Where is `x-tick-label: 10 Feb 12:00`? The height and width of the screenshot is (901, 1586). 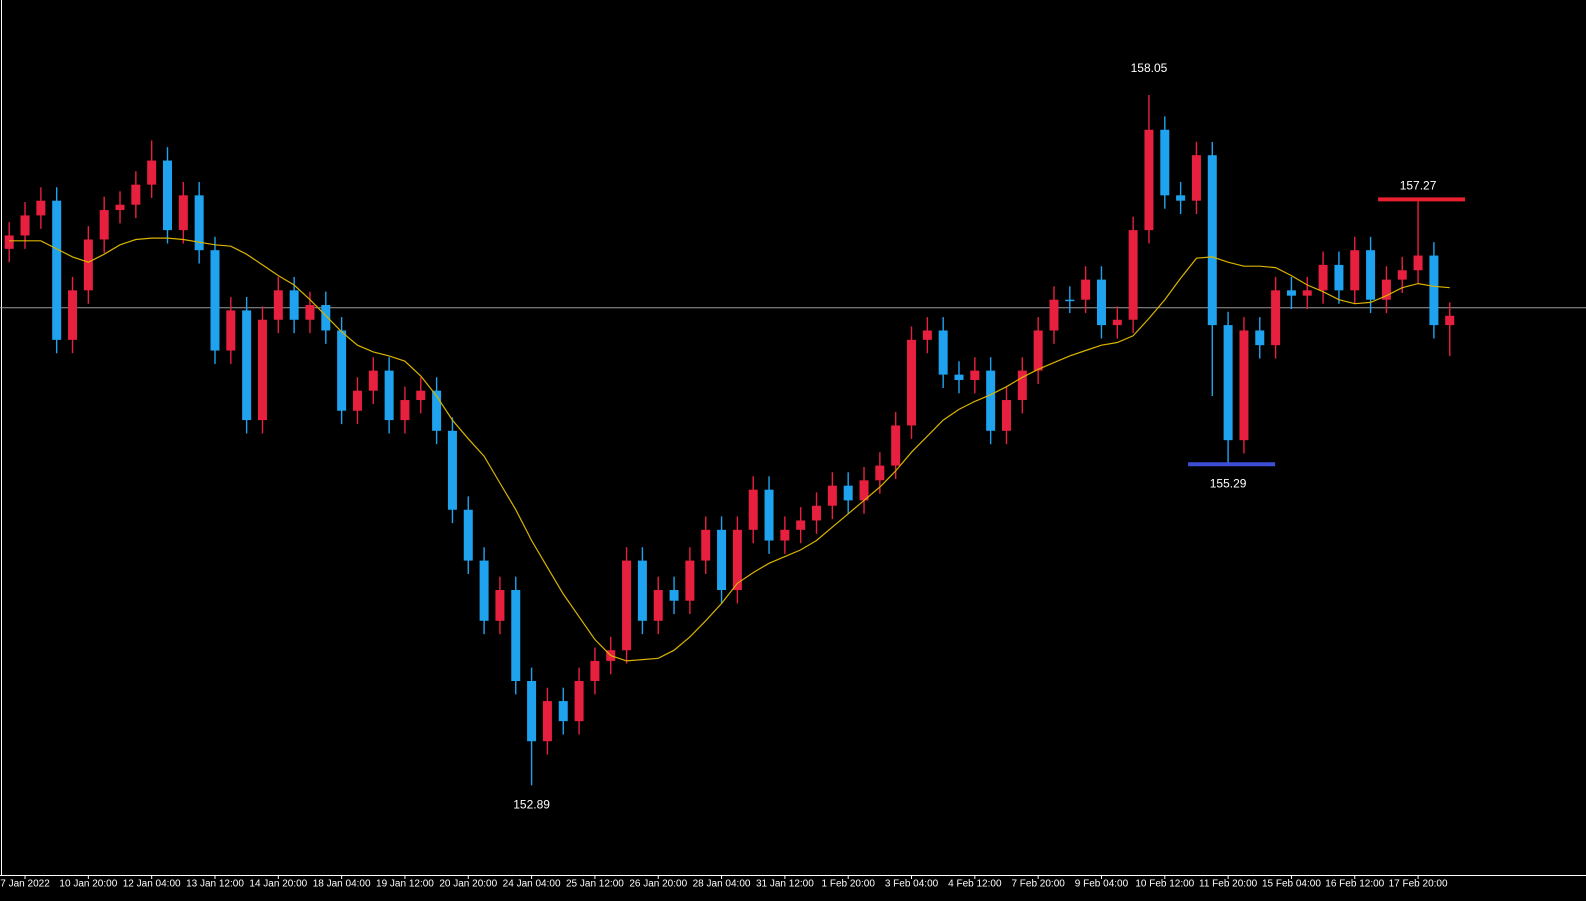 x-tick-label: 10 Feb 12:00 is located at coordinates (1164, 884).